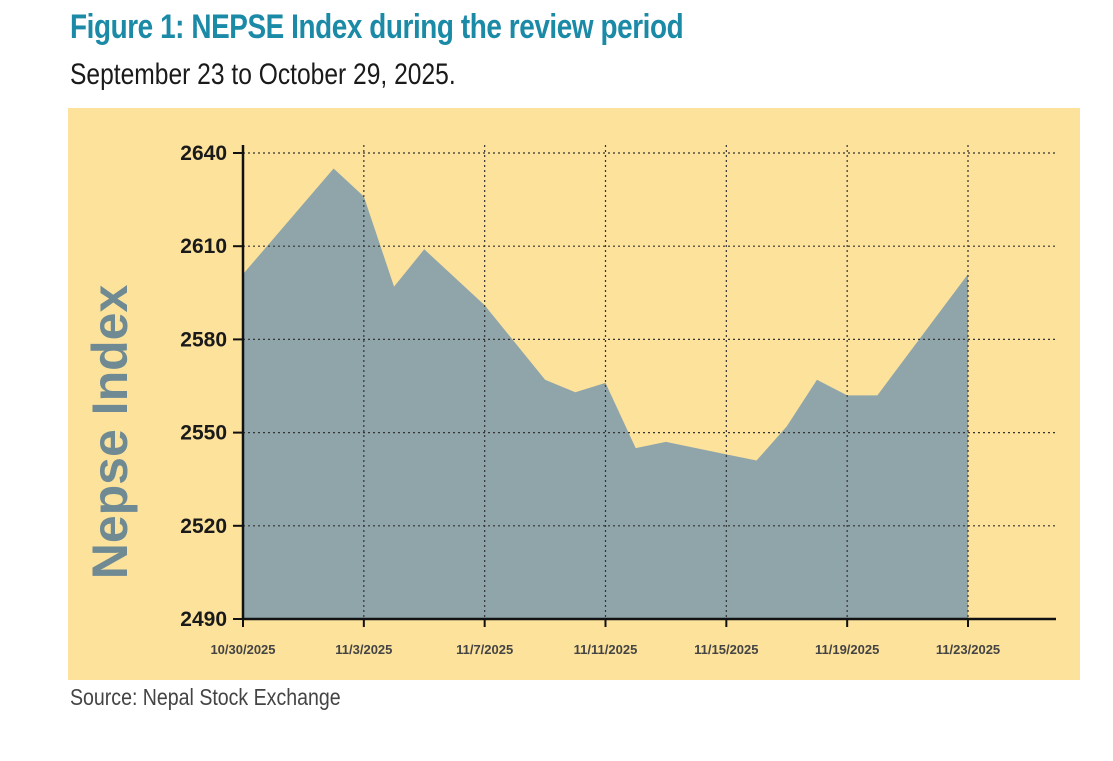  What do you see at coordinates (203, 246) in the screenshot?
I see `y-tick-label: 2610` at bounding box center [203, 246].